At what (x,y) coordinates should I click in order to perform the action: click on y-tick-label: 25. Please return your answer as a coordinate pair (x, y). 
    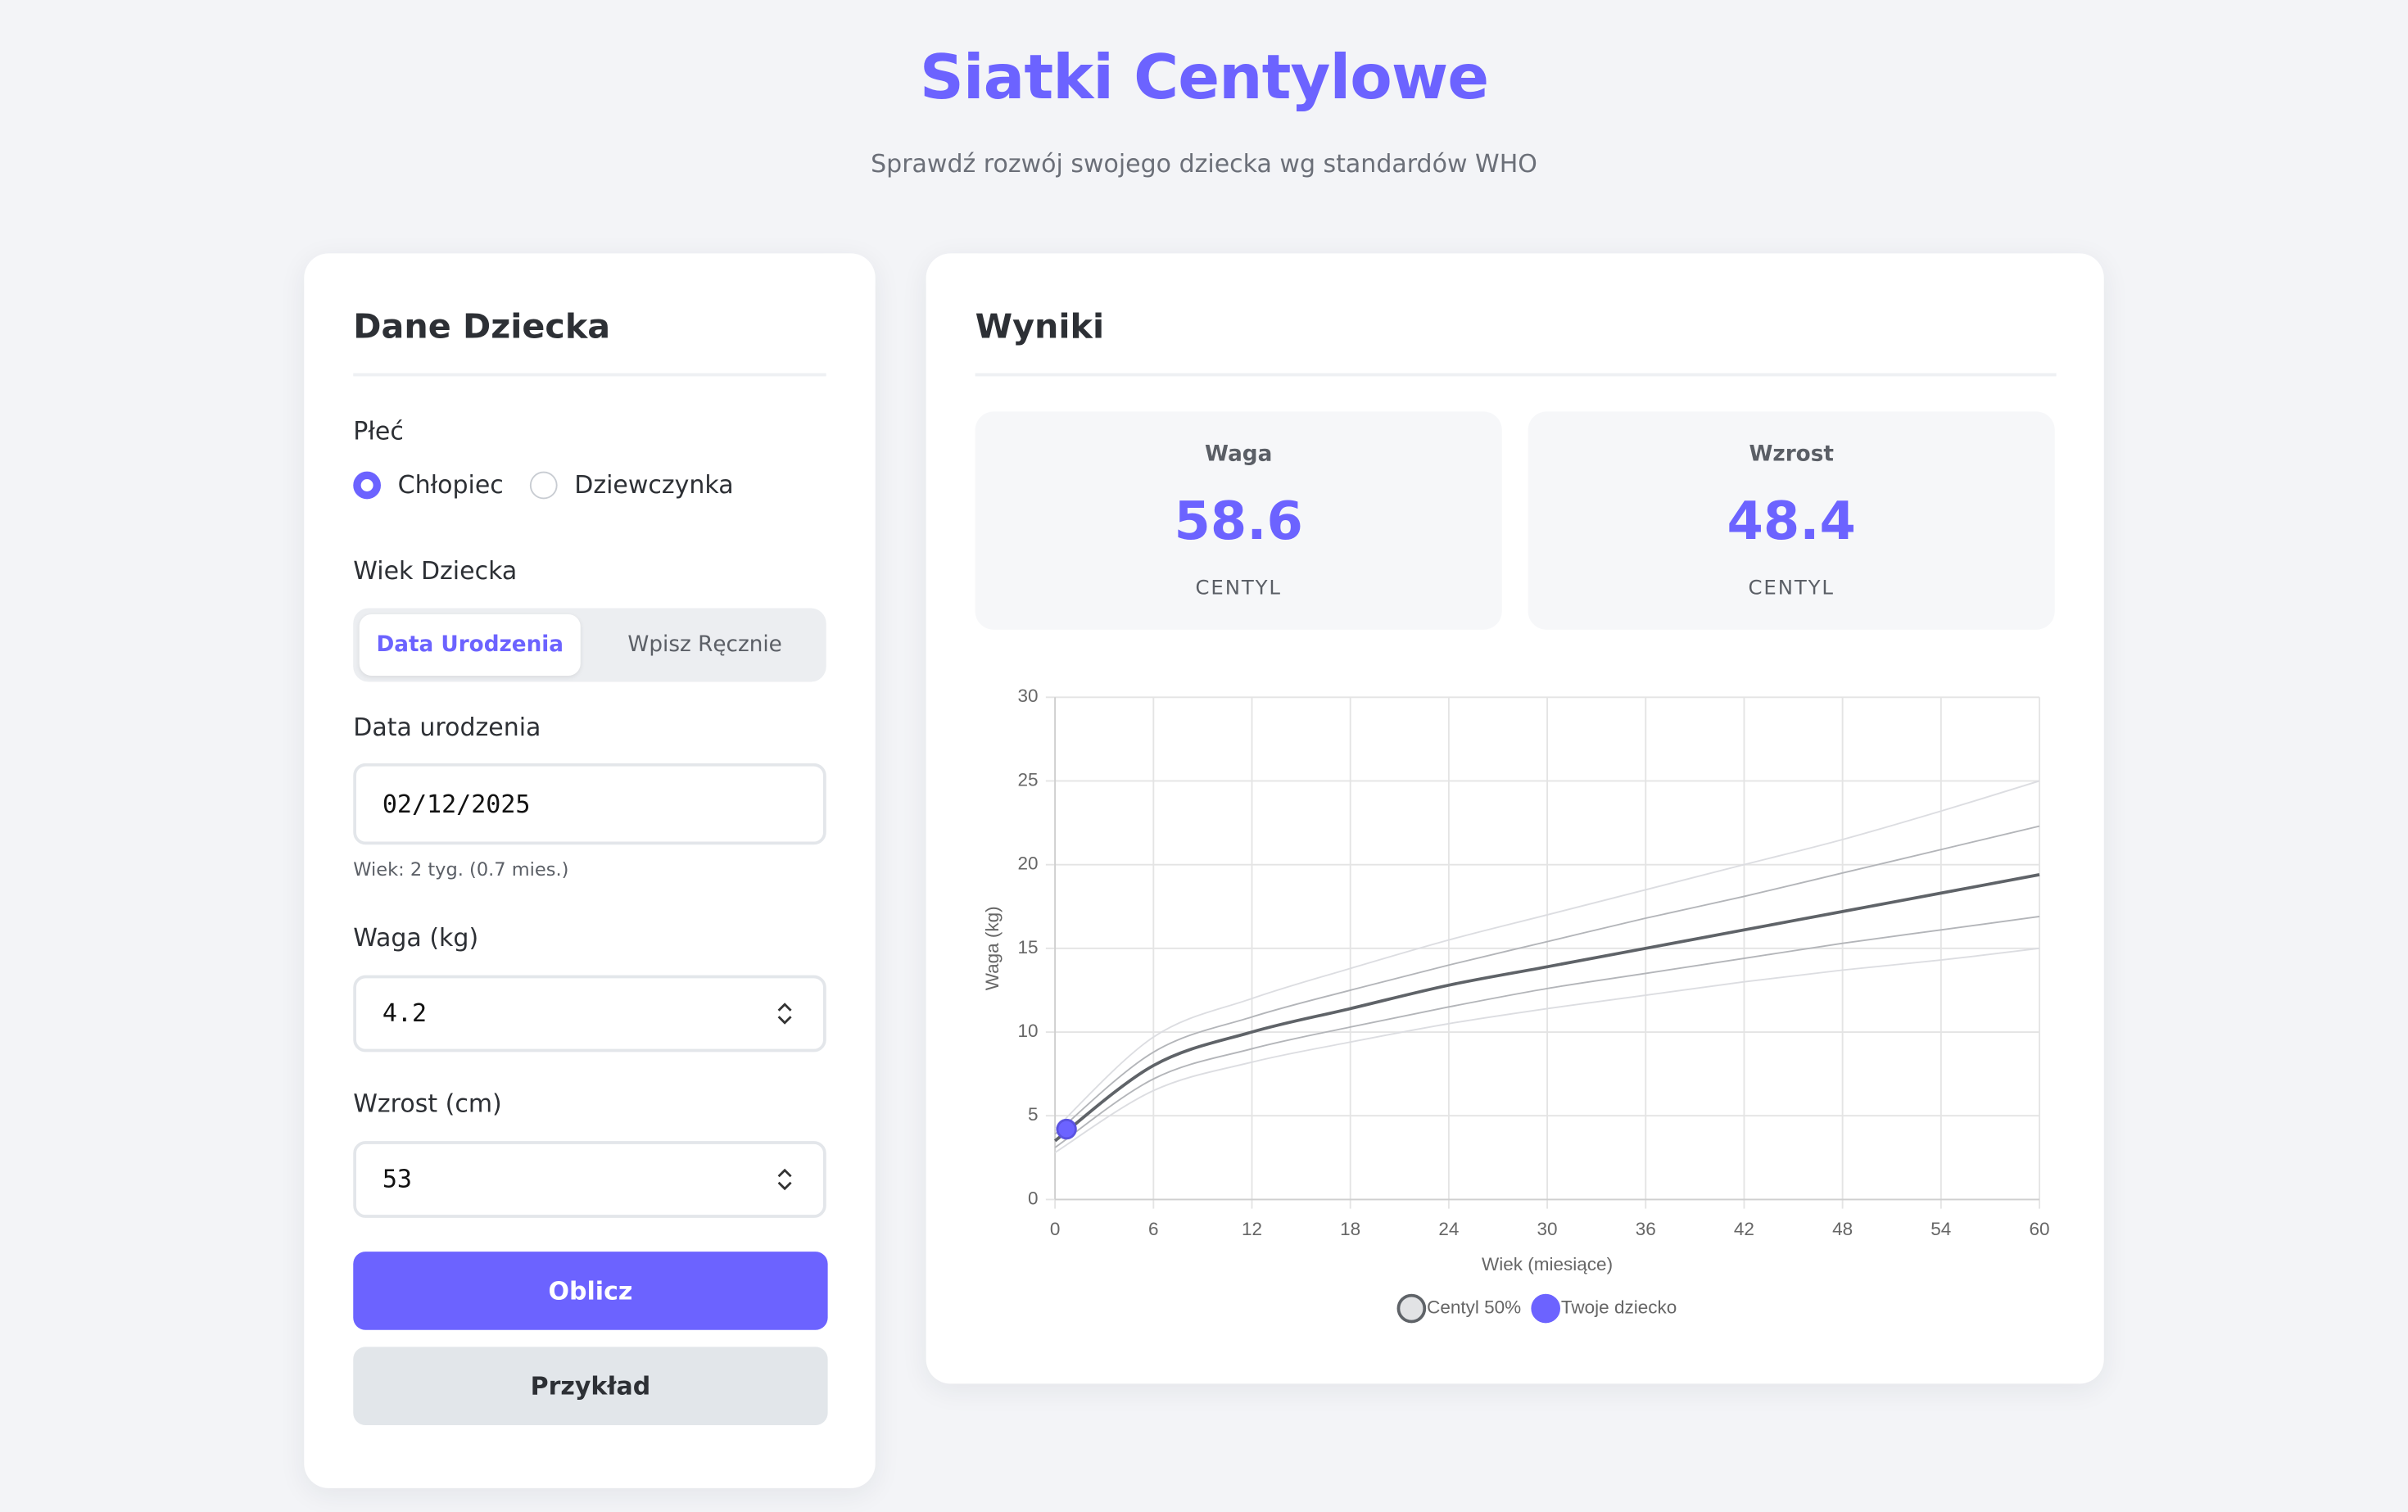
    Looking at the image, I should click on (1027, 780).